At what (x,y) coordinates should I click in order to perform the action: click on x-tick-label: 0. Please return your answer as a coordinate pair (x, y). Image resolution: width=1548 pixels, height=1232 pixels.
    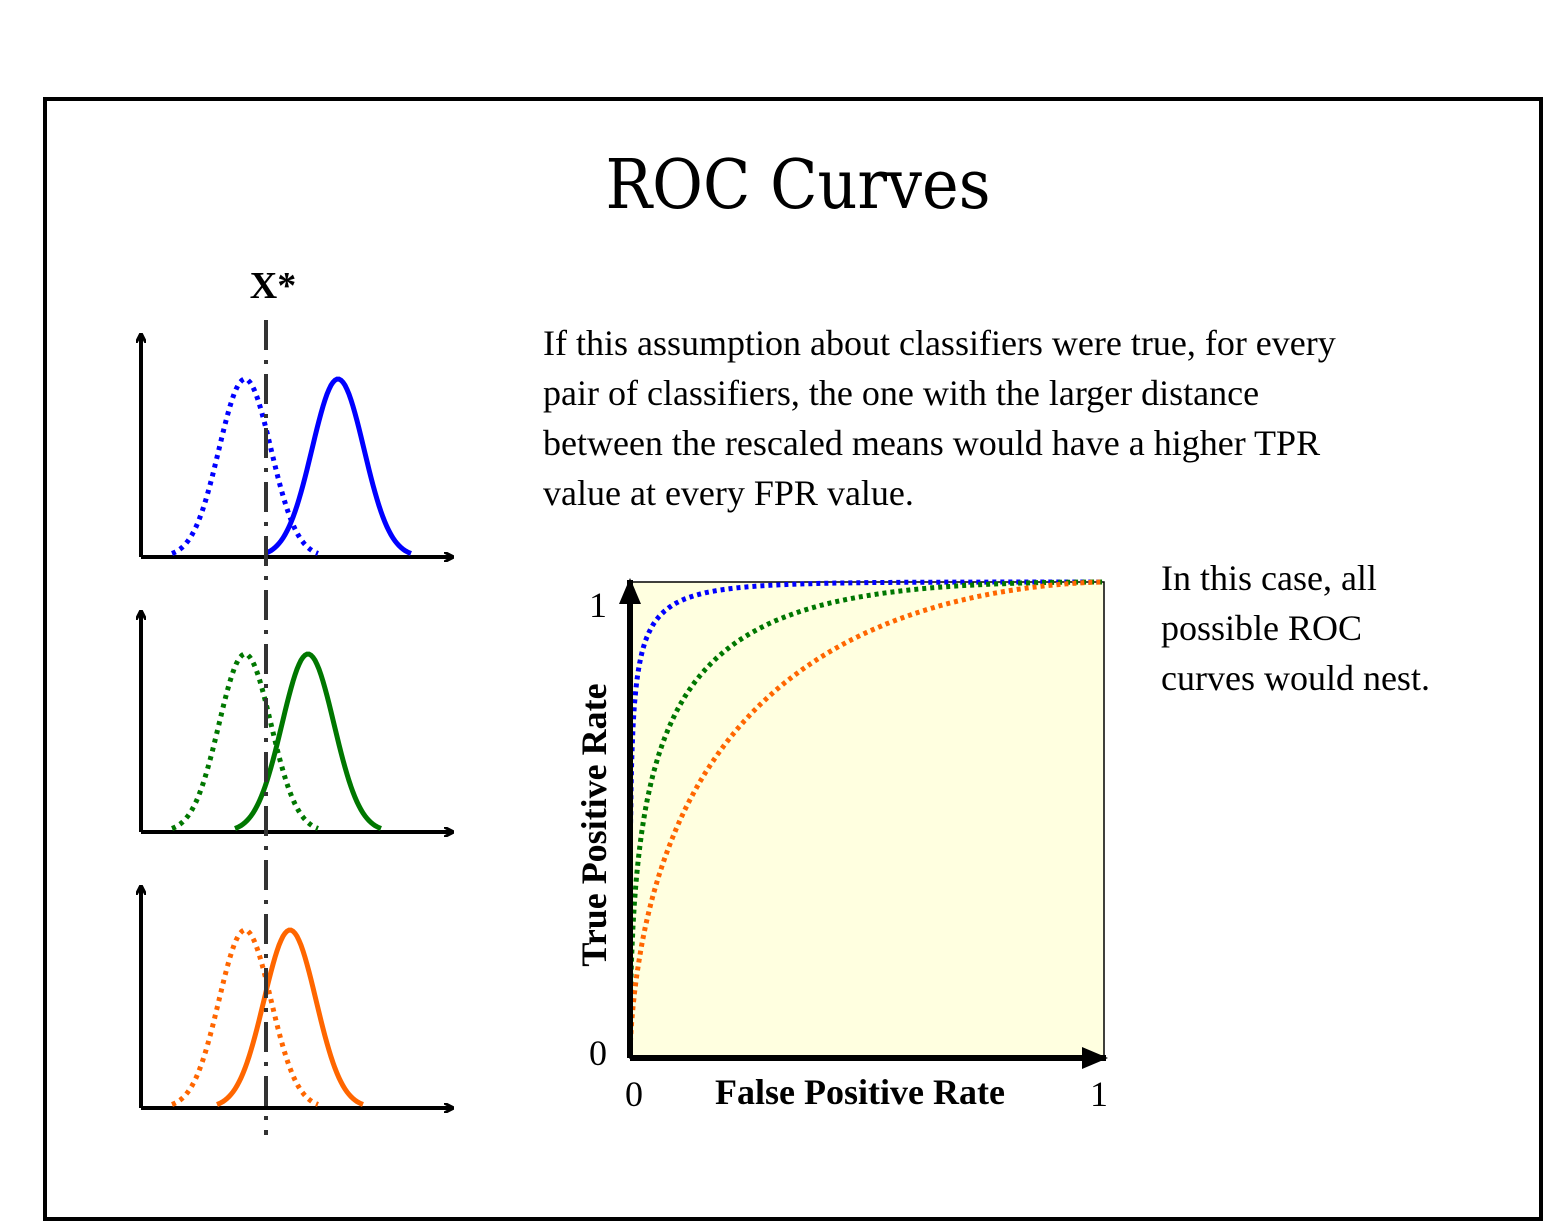
    Looking at the image, I should click on (634, 1094).